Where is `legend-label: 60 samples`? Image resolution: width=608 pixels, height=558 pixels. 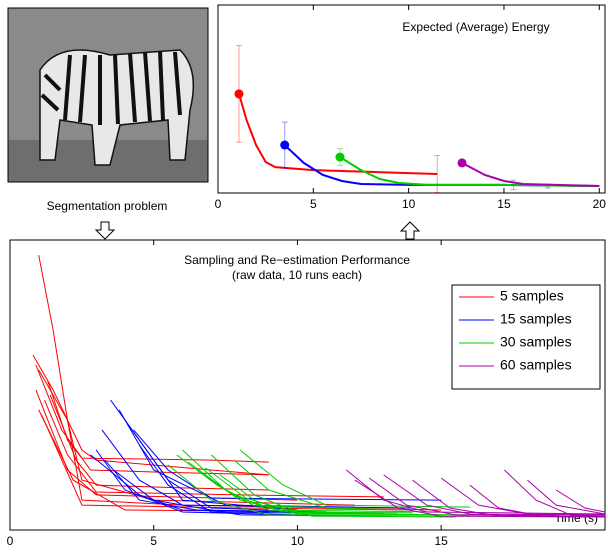 legend-label: 60 samples is located at coordinates (536, 365).